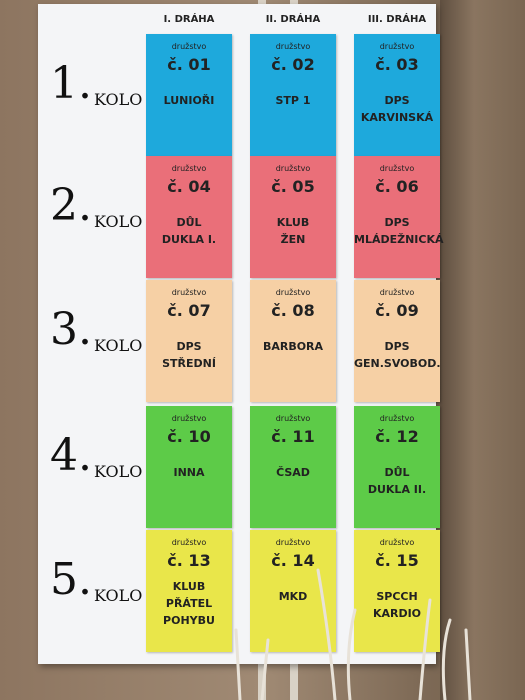 The height and width of the screenshot is (700, 525). What do you see at coordinates (397, 613) in the screenshot?
I see `team-name-line: KARDIO` at bounding box center [397, 613].